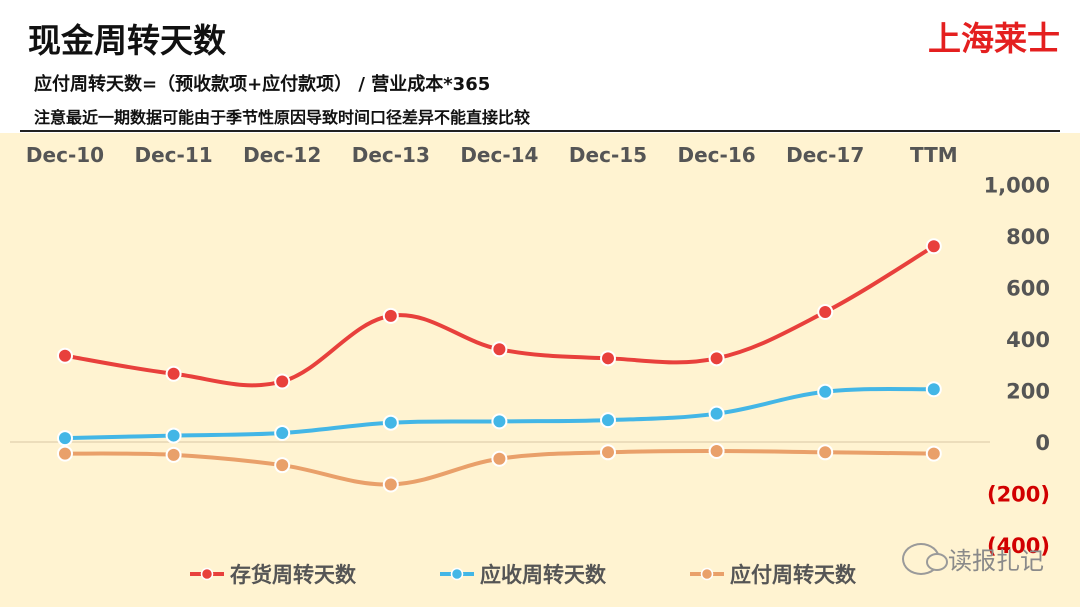 This screenshot has width=1080, height=607. I want to click on x-tick-label: Dec-13, so click(391, 155).